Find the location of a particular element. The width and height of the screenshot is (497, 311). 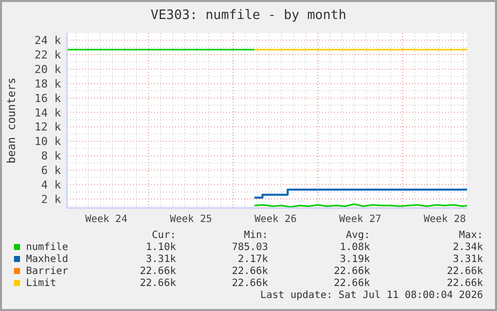

y-tick-label: 22 k is located at coordinates (48, 55).